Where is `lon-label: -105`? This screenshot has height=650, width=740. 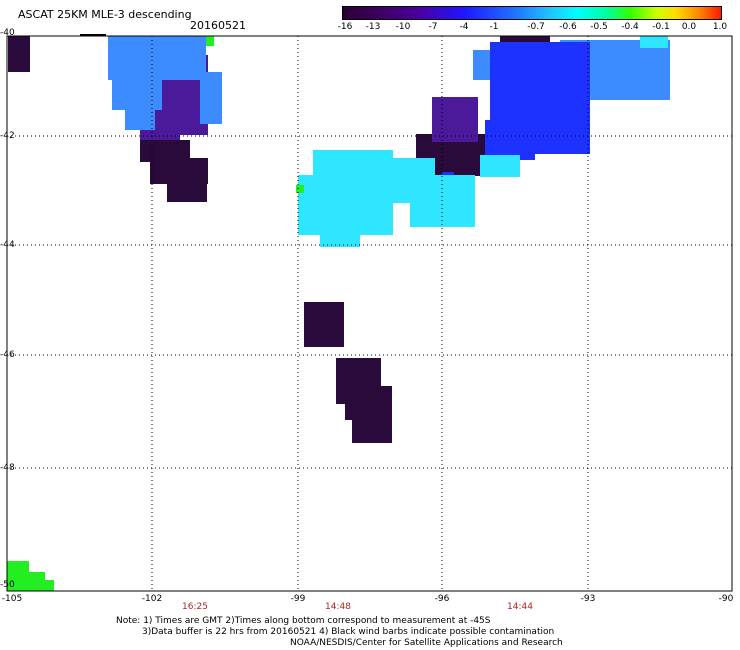 lon-label: -105 is located at coordinates (12, 599).